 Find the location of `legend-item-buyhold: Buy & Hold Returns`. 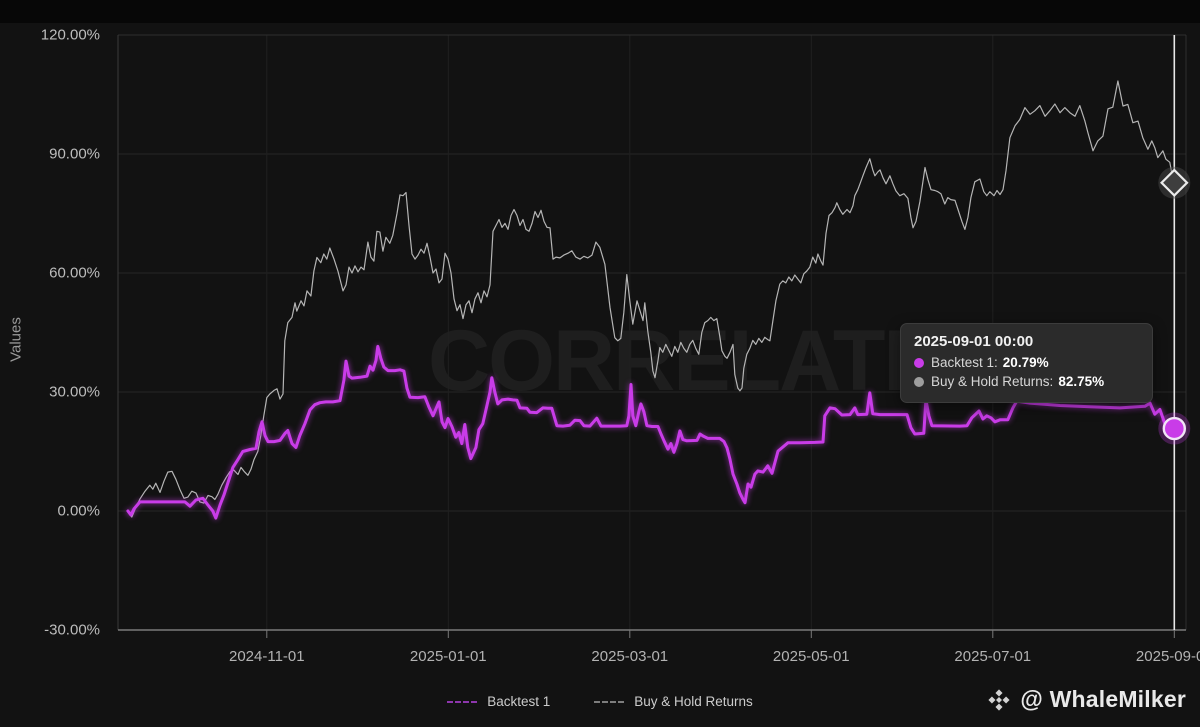

legend-item-buyhold: Buy & Hold Returns is located at coordinates (673, 701).